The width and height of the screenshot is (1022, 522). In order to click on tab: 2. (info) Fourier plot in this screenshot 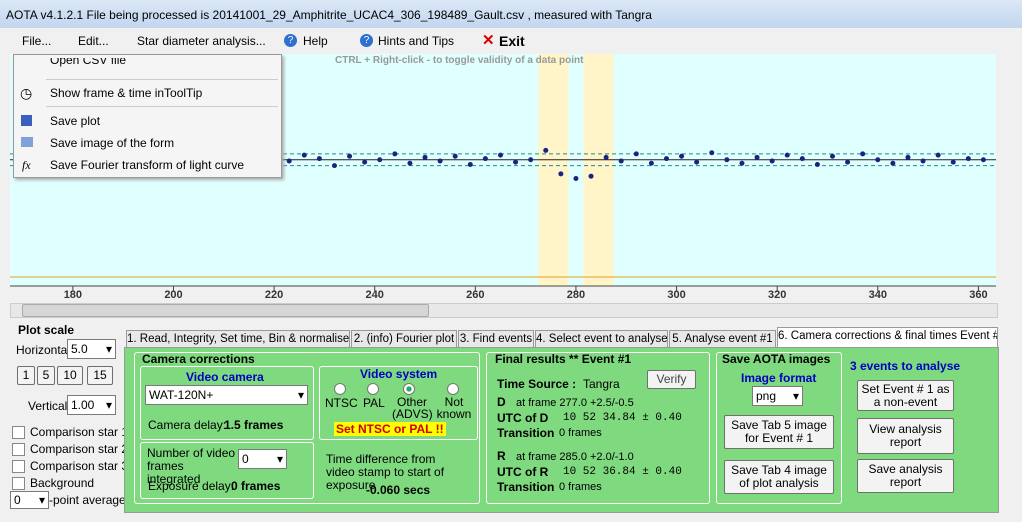, I will do `click(404, 339)`.